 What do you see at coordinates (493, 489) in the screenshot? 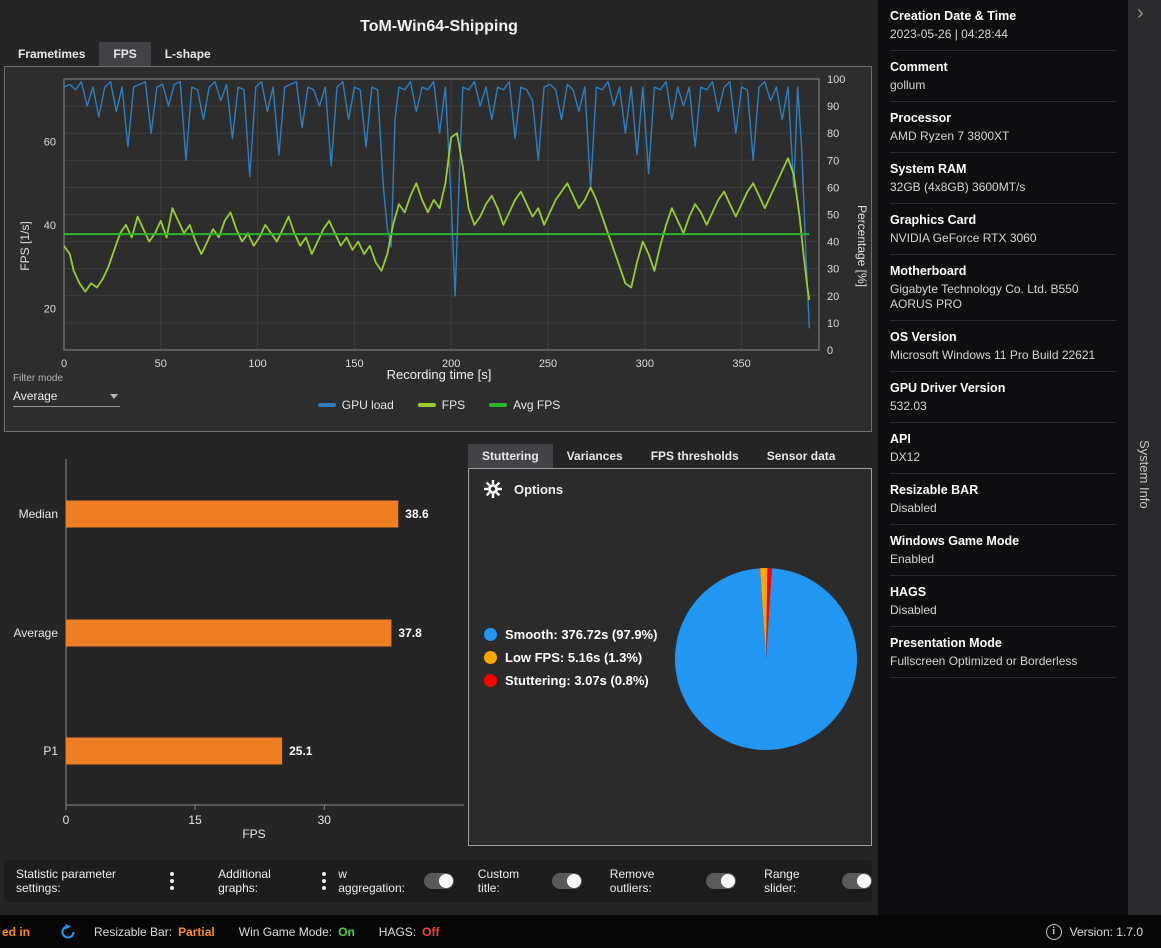
I see `gear-icon` at bounding box center [493, 489].